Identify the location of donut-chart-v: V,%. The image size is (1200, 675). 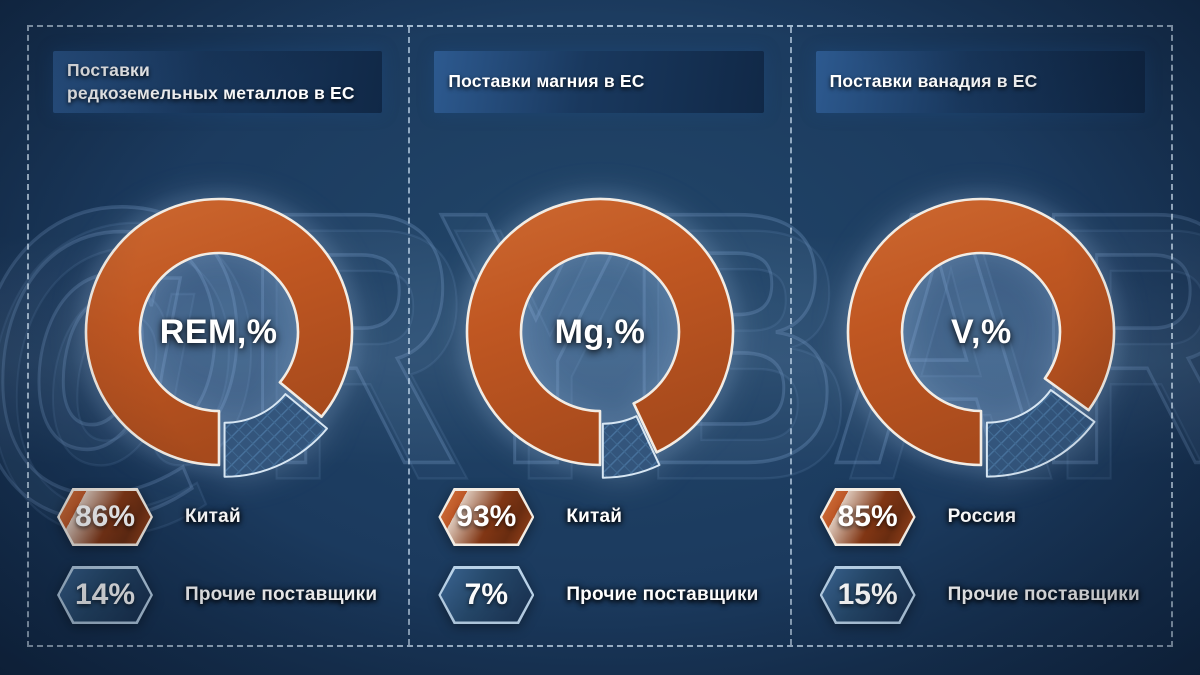
(981, 332).